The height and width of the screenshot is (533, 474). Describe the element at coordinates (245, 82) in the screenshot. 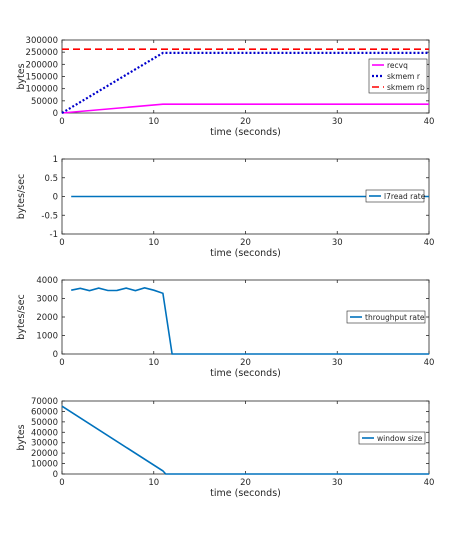

I see `series-line-skmem-r` at that location.